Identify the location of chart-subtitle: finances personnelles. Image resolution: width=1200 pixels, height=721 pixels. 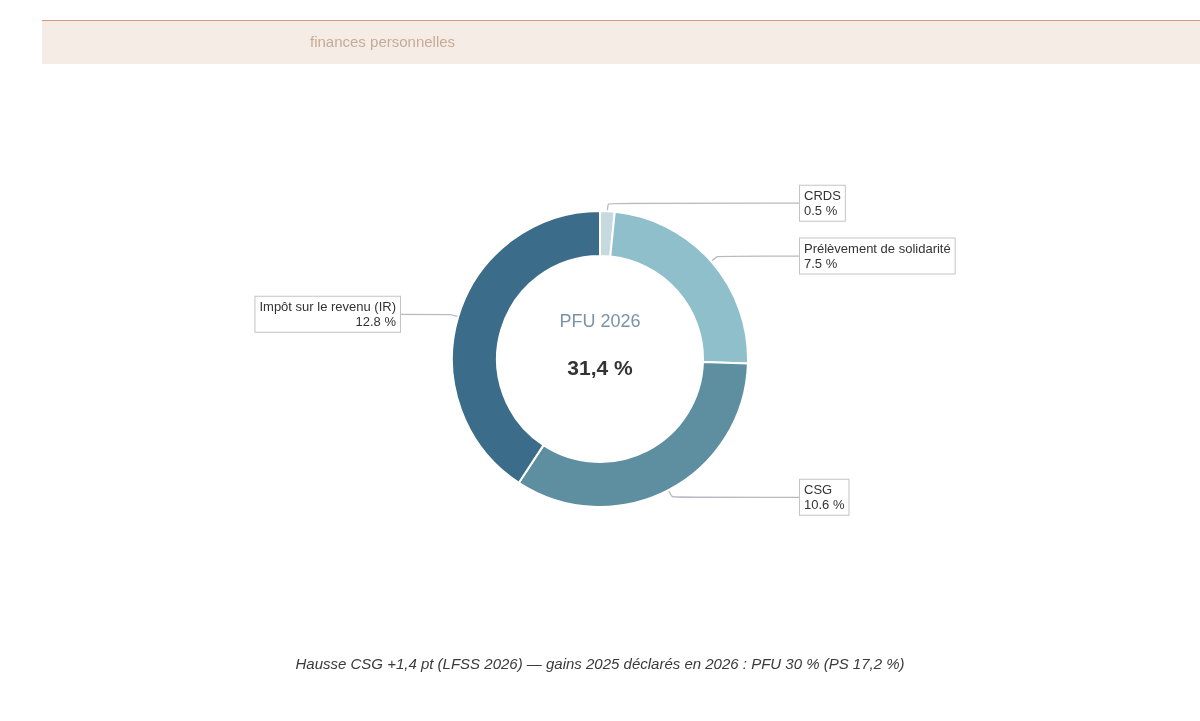
(383, 42).